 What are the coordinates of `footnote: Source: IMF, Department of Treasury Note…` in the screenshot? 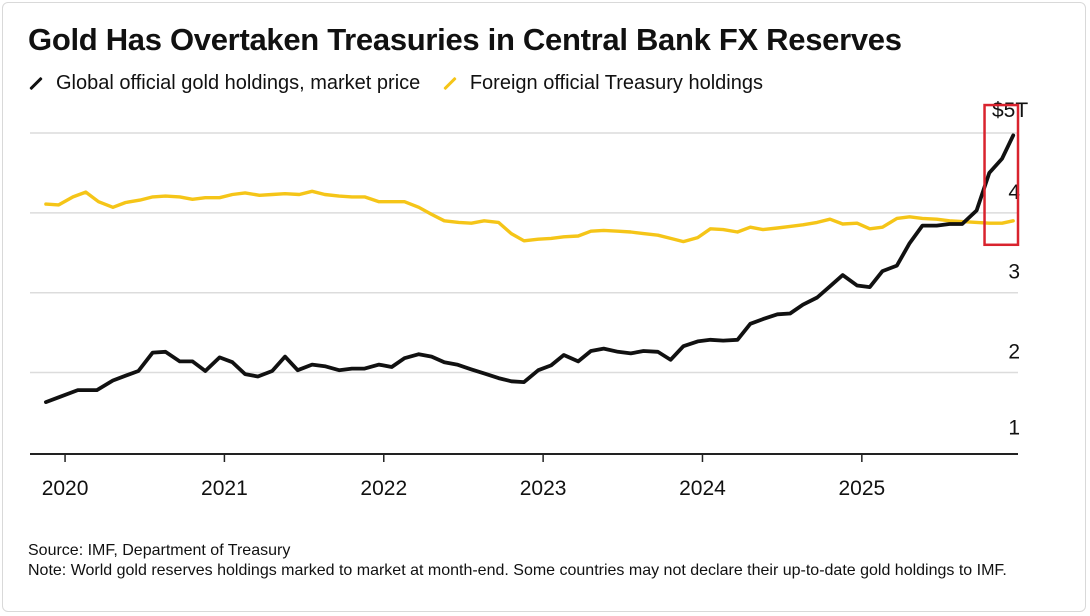 It's located at (528, 561).